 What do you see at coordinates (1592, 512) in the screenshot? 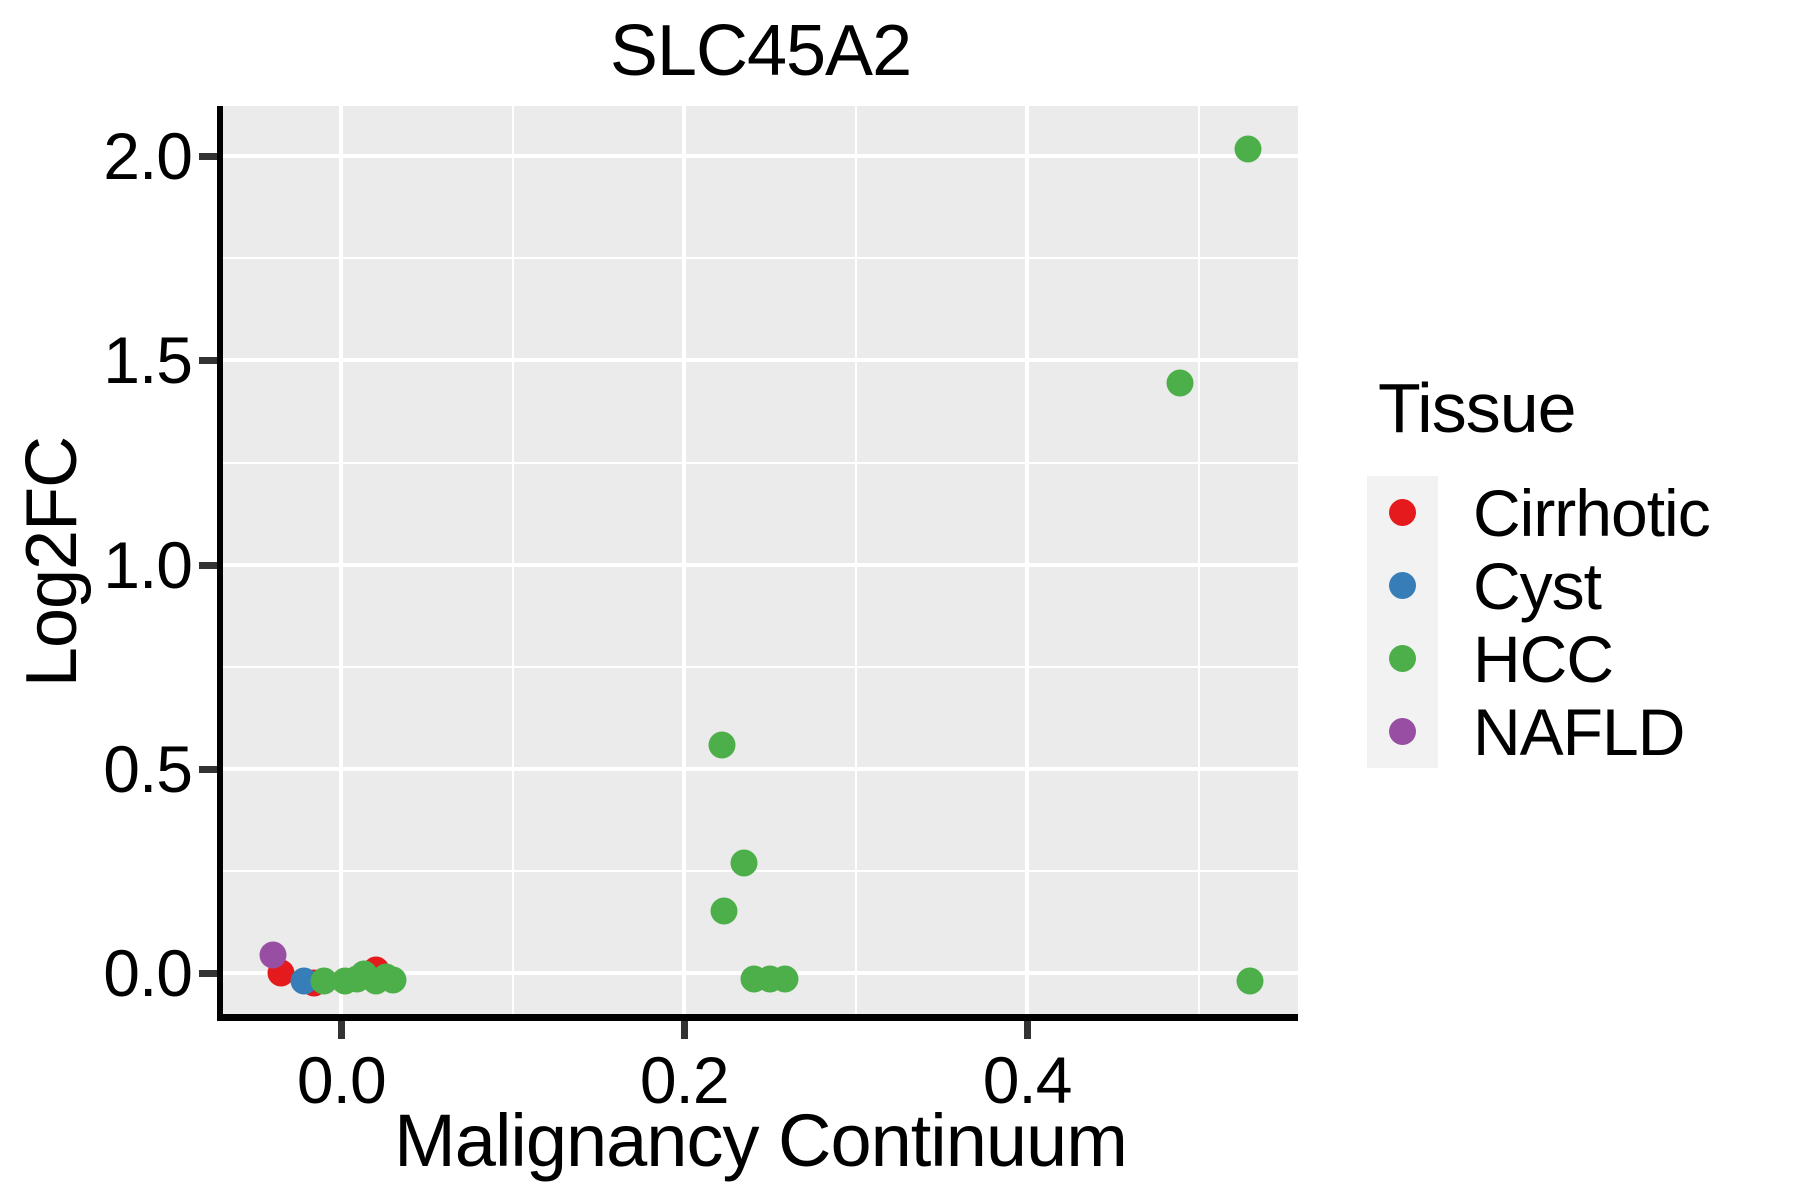
I see `legend-label: Cirrhotic` at bounding box center [1592, 512].